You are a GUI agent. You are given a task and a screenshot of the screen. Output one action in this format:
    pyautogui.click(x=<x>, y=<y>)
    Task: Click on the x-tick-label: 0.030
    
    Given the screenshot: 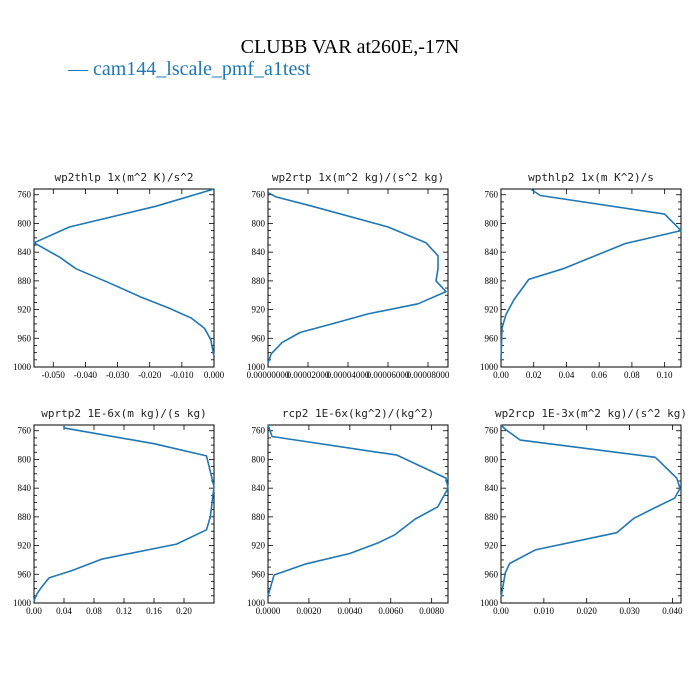 What is the action you would take?
    pyautogui.click(x=629, y=611)
    